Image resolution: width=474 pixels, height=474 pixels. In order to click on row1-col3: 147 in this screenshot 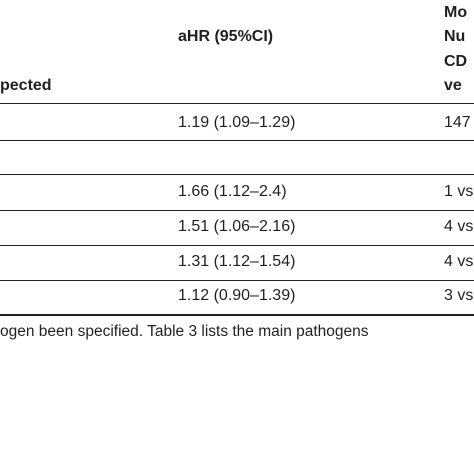, I will do `click(457, 122)`.